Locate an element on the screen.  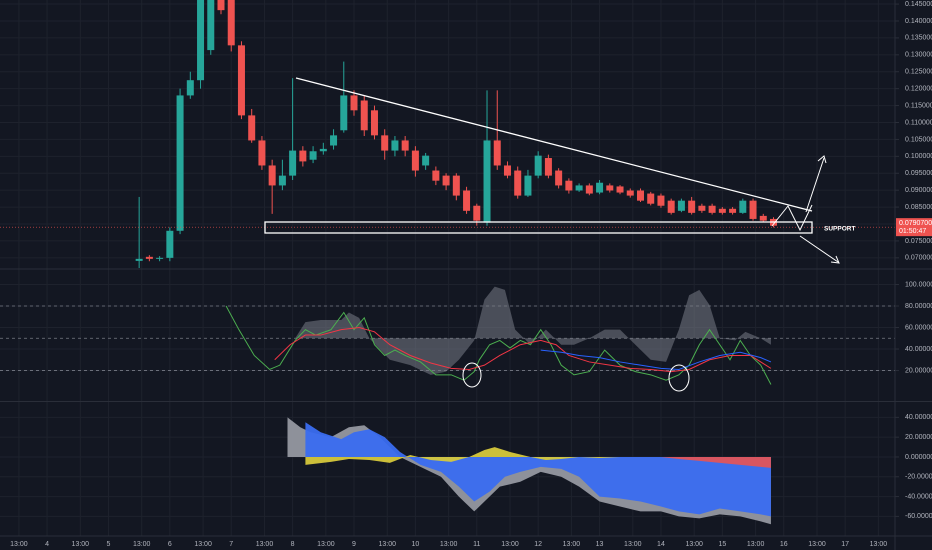
y-tick-label: 0.0700000 is located at coordinates (918, 258).